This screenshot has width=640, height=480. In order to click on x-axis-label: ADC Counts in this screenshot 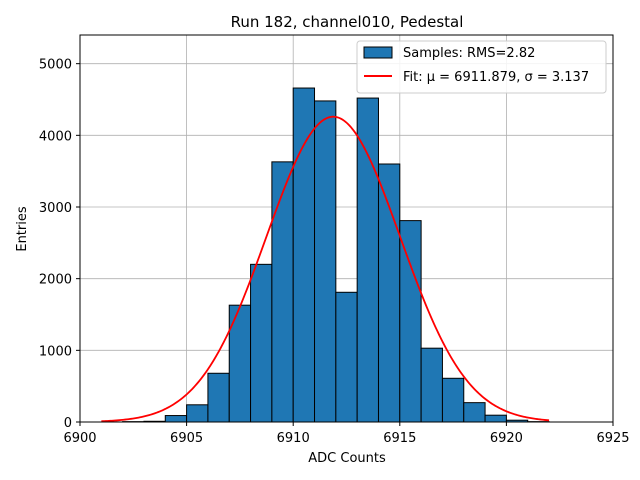, I will do `click(347, 458)`.